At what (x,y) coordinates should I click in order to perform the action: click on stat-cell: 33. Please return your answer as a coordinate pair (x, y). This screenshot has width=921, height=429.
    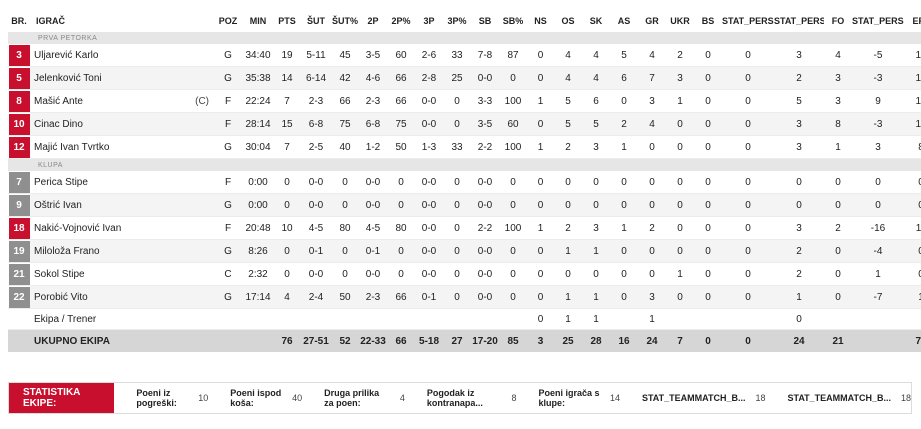
    Looking at the image, I should click on (457, 147).